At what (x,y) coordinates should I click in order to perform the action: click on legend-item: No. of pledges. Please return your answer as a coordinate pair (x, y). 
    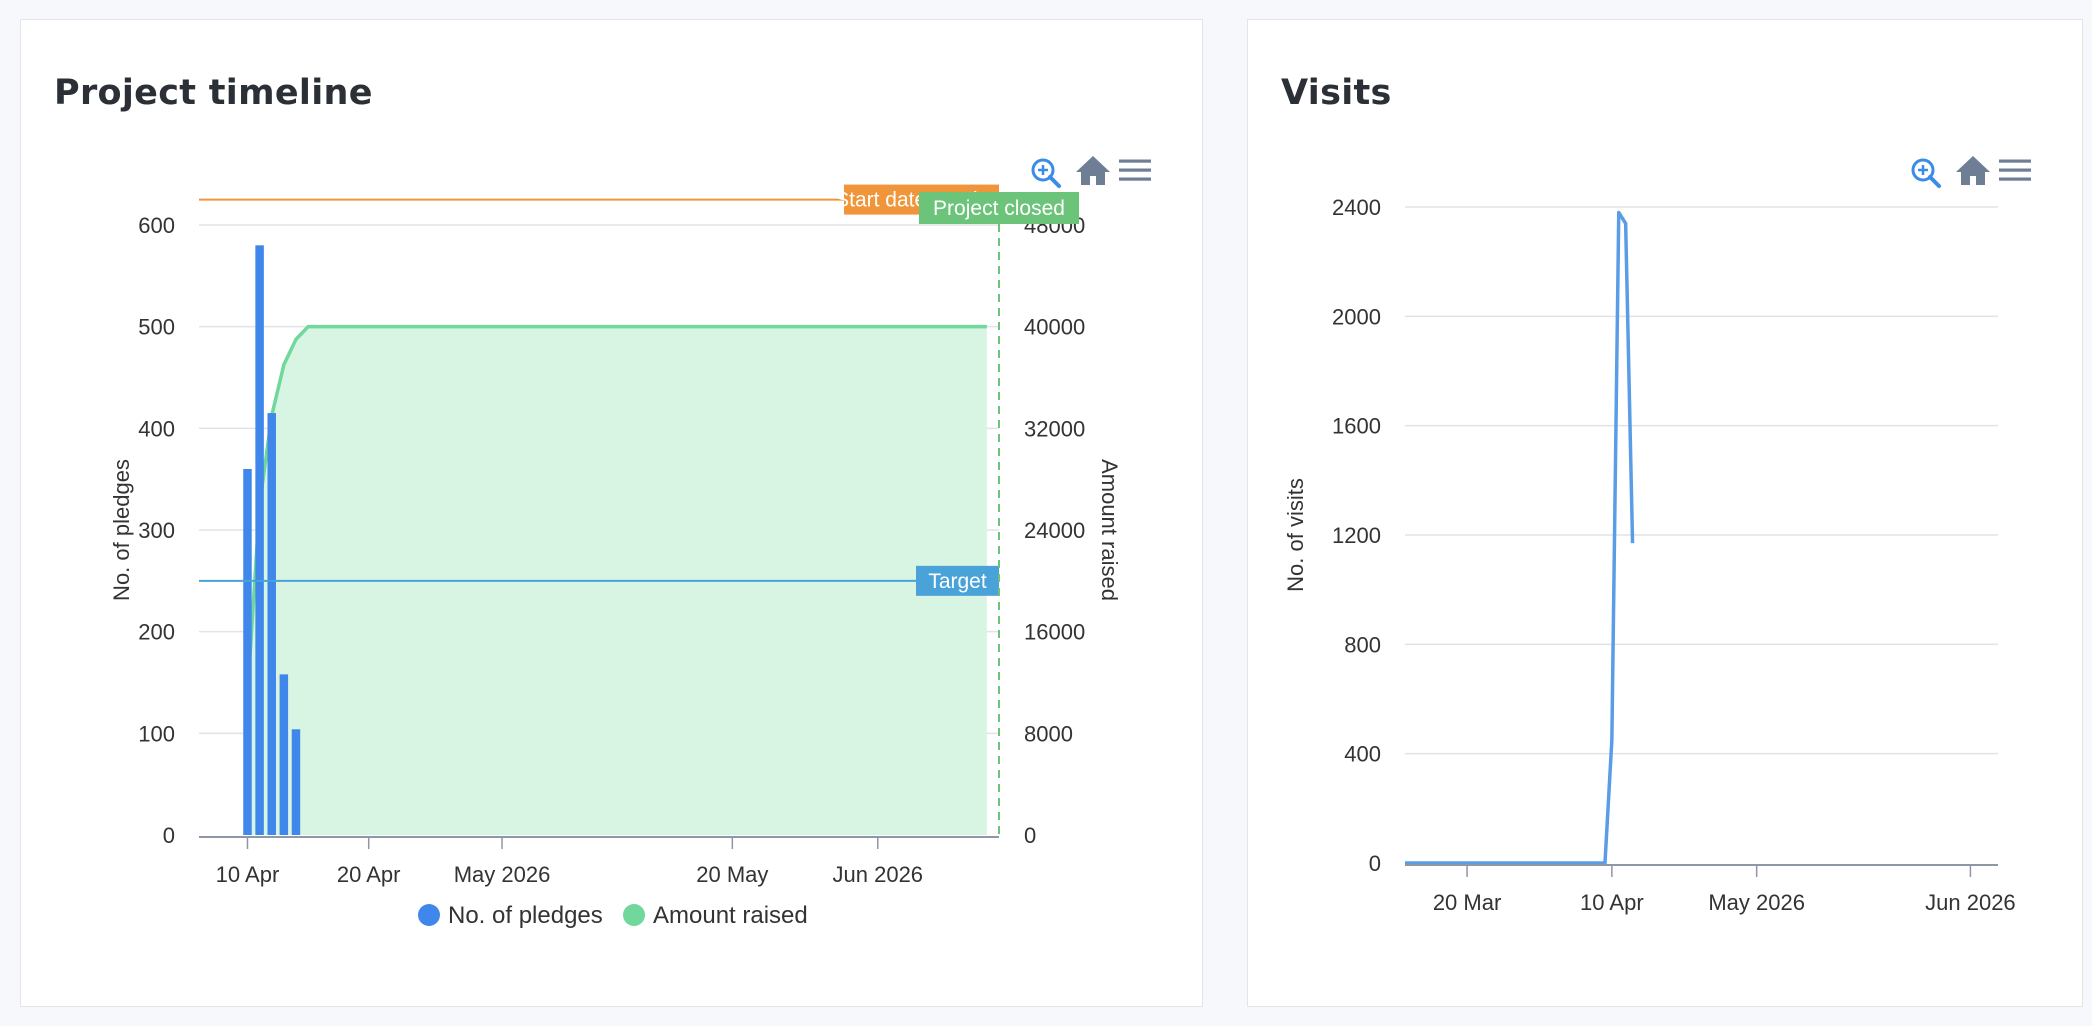
    Looking at the image, I should click on (510, 915).